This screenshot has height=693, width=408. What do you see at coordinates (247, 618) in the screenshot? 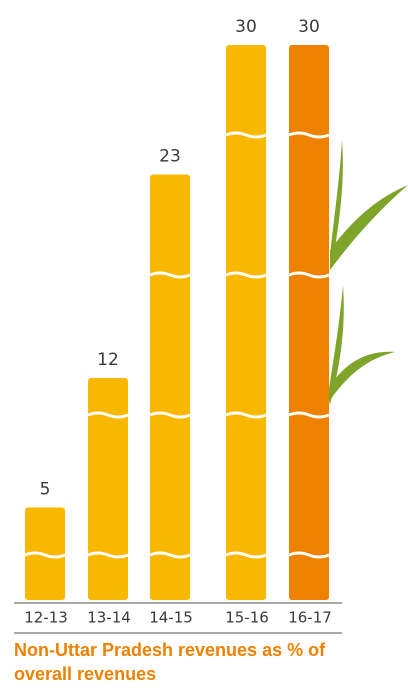
I see `x-tick-label: 15-16` at bounding box center [247, 618].